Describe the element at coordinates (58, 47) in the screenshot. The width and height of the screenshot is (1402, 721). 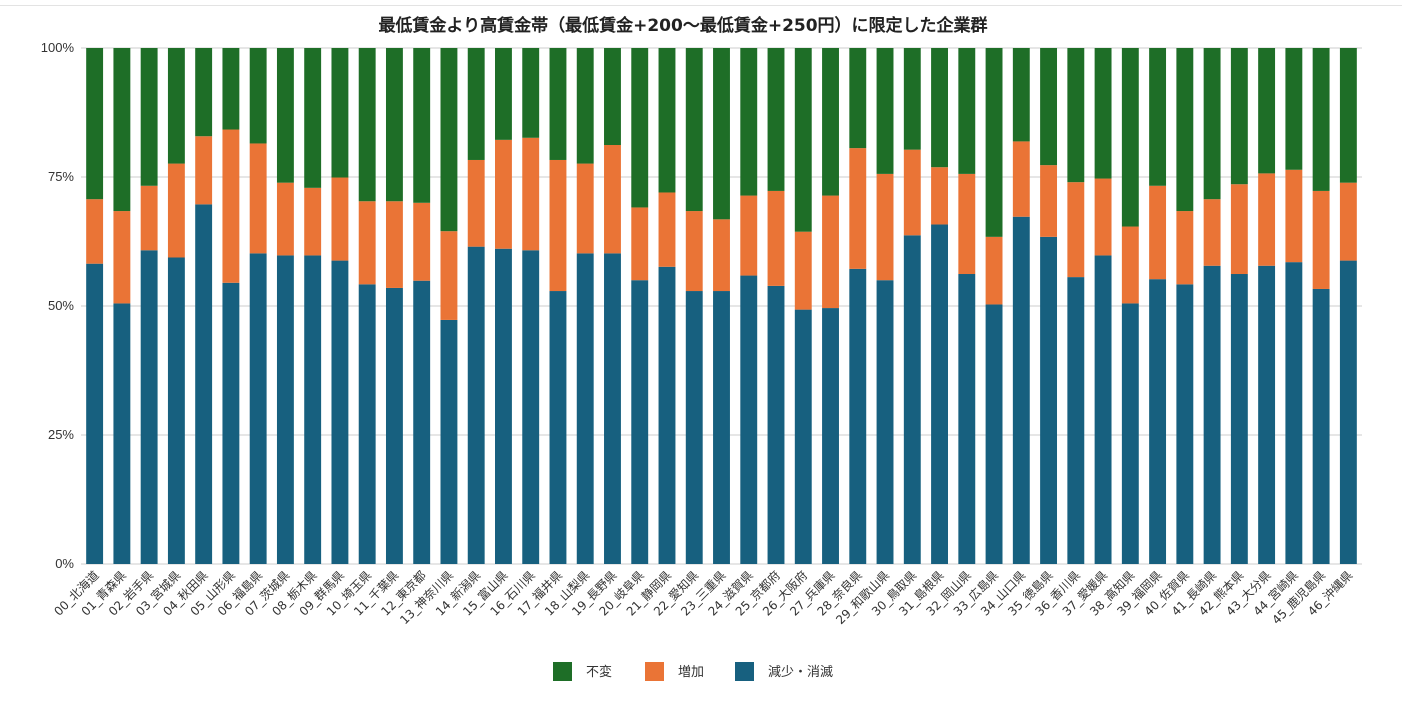
I see `y-tick-label: 100%` at that location.